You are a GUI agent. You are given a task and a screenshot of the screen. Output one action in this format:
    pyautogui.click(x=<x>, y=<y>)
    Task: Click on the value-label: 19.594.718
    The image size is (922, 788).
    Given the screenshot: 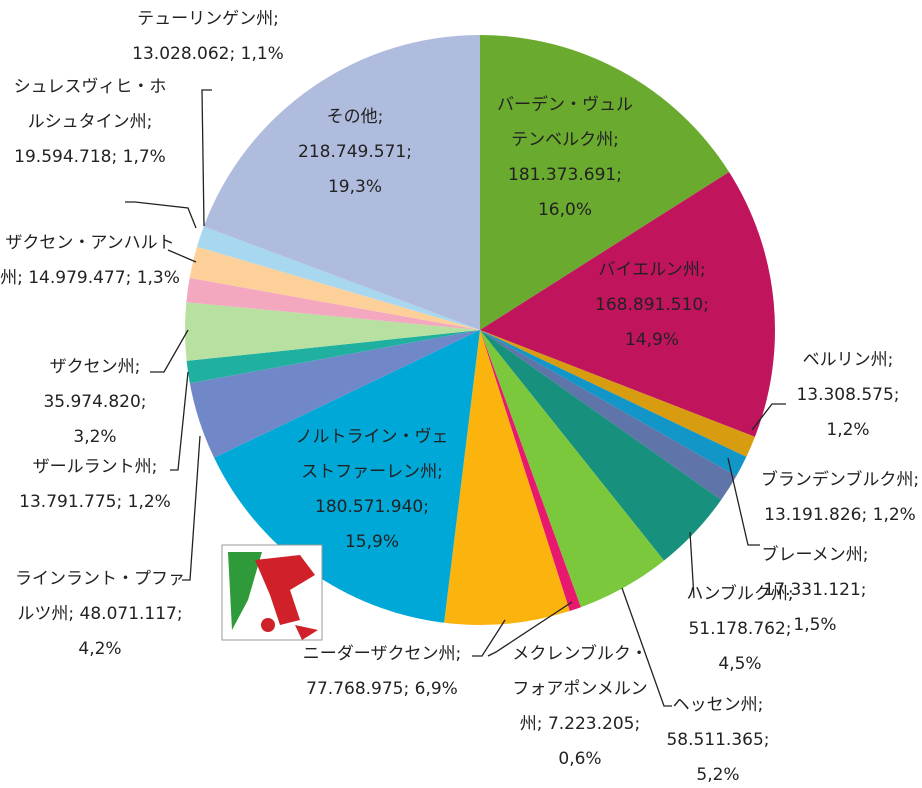 What is the action you would take?
    pyautogui.click(x=63, y=157)
    